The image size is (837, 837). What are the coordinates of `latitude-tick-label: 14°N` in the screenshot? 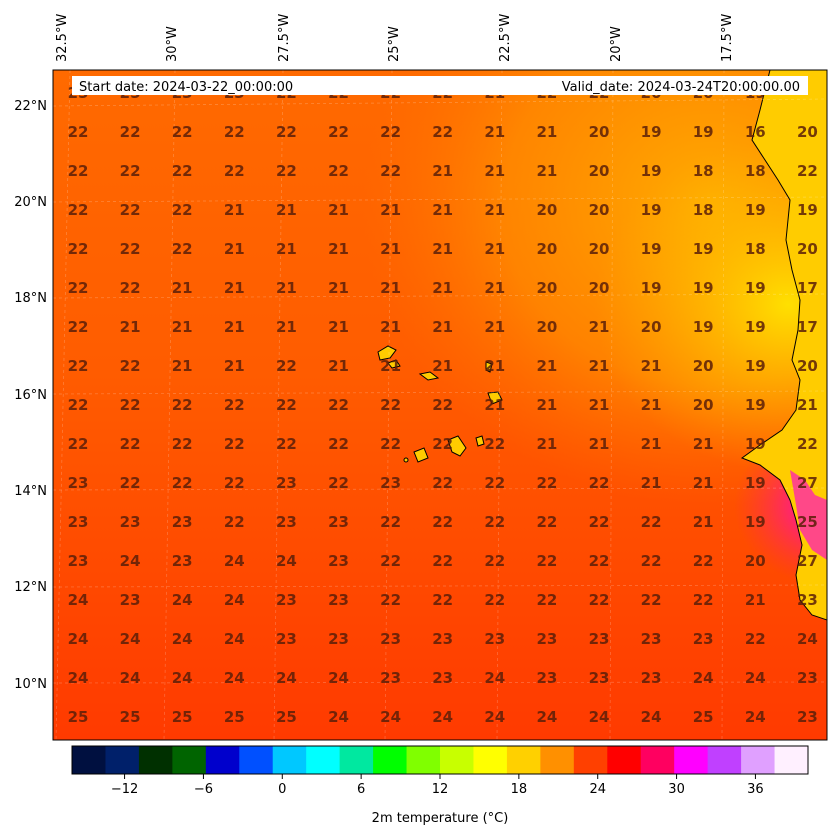 It's located at (30, 491).